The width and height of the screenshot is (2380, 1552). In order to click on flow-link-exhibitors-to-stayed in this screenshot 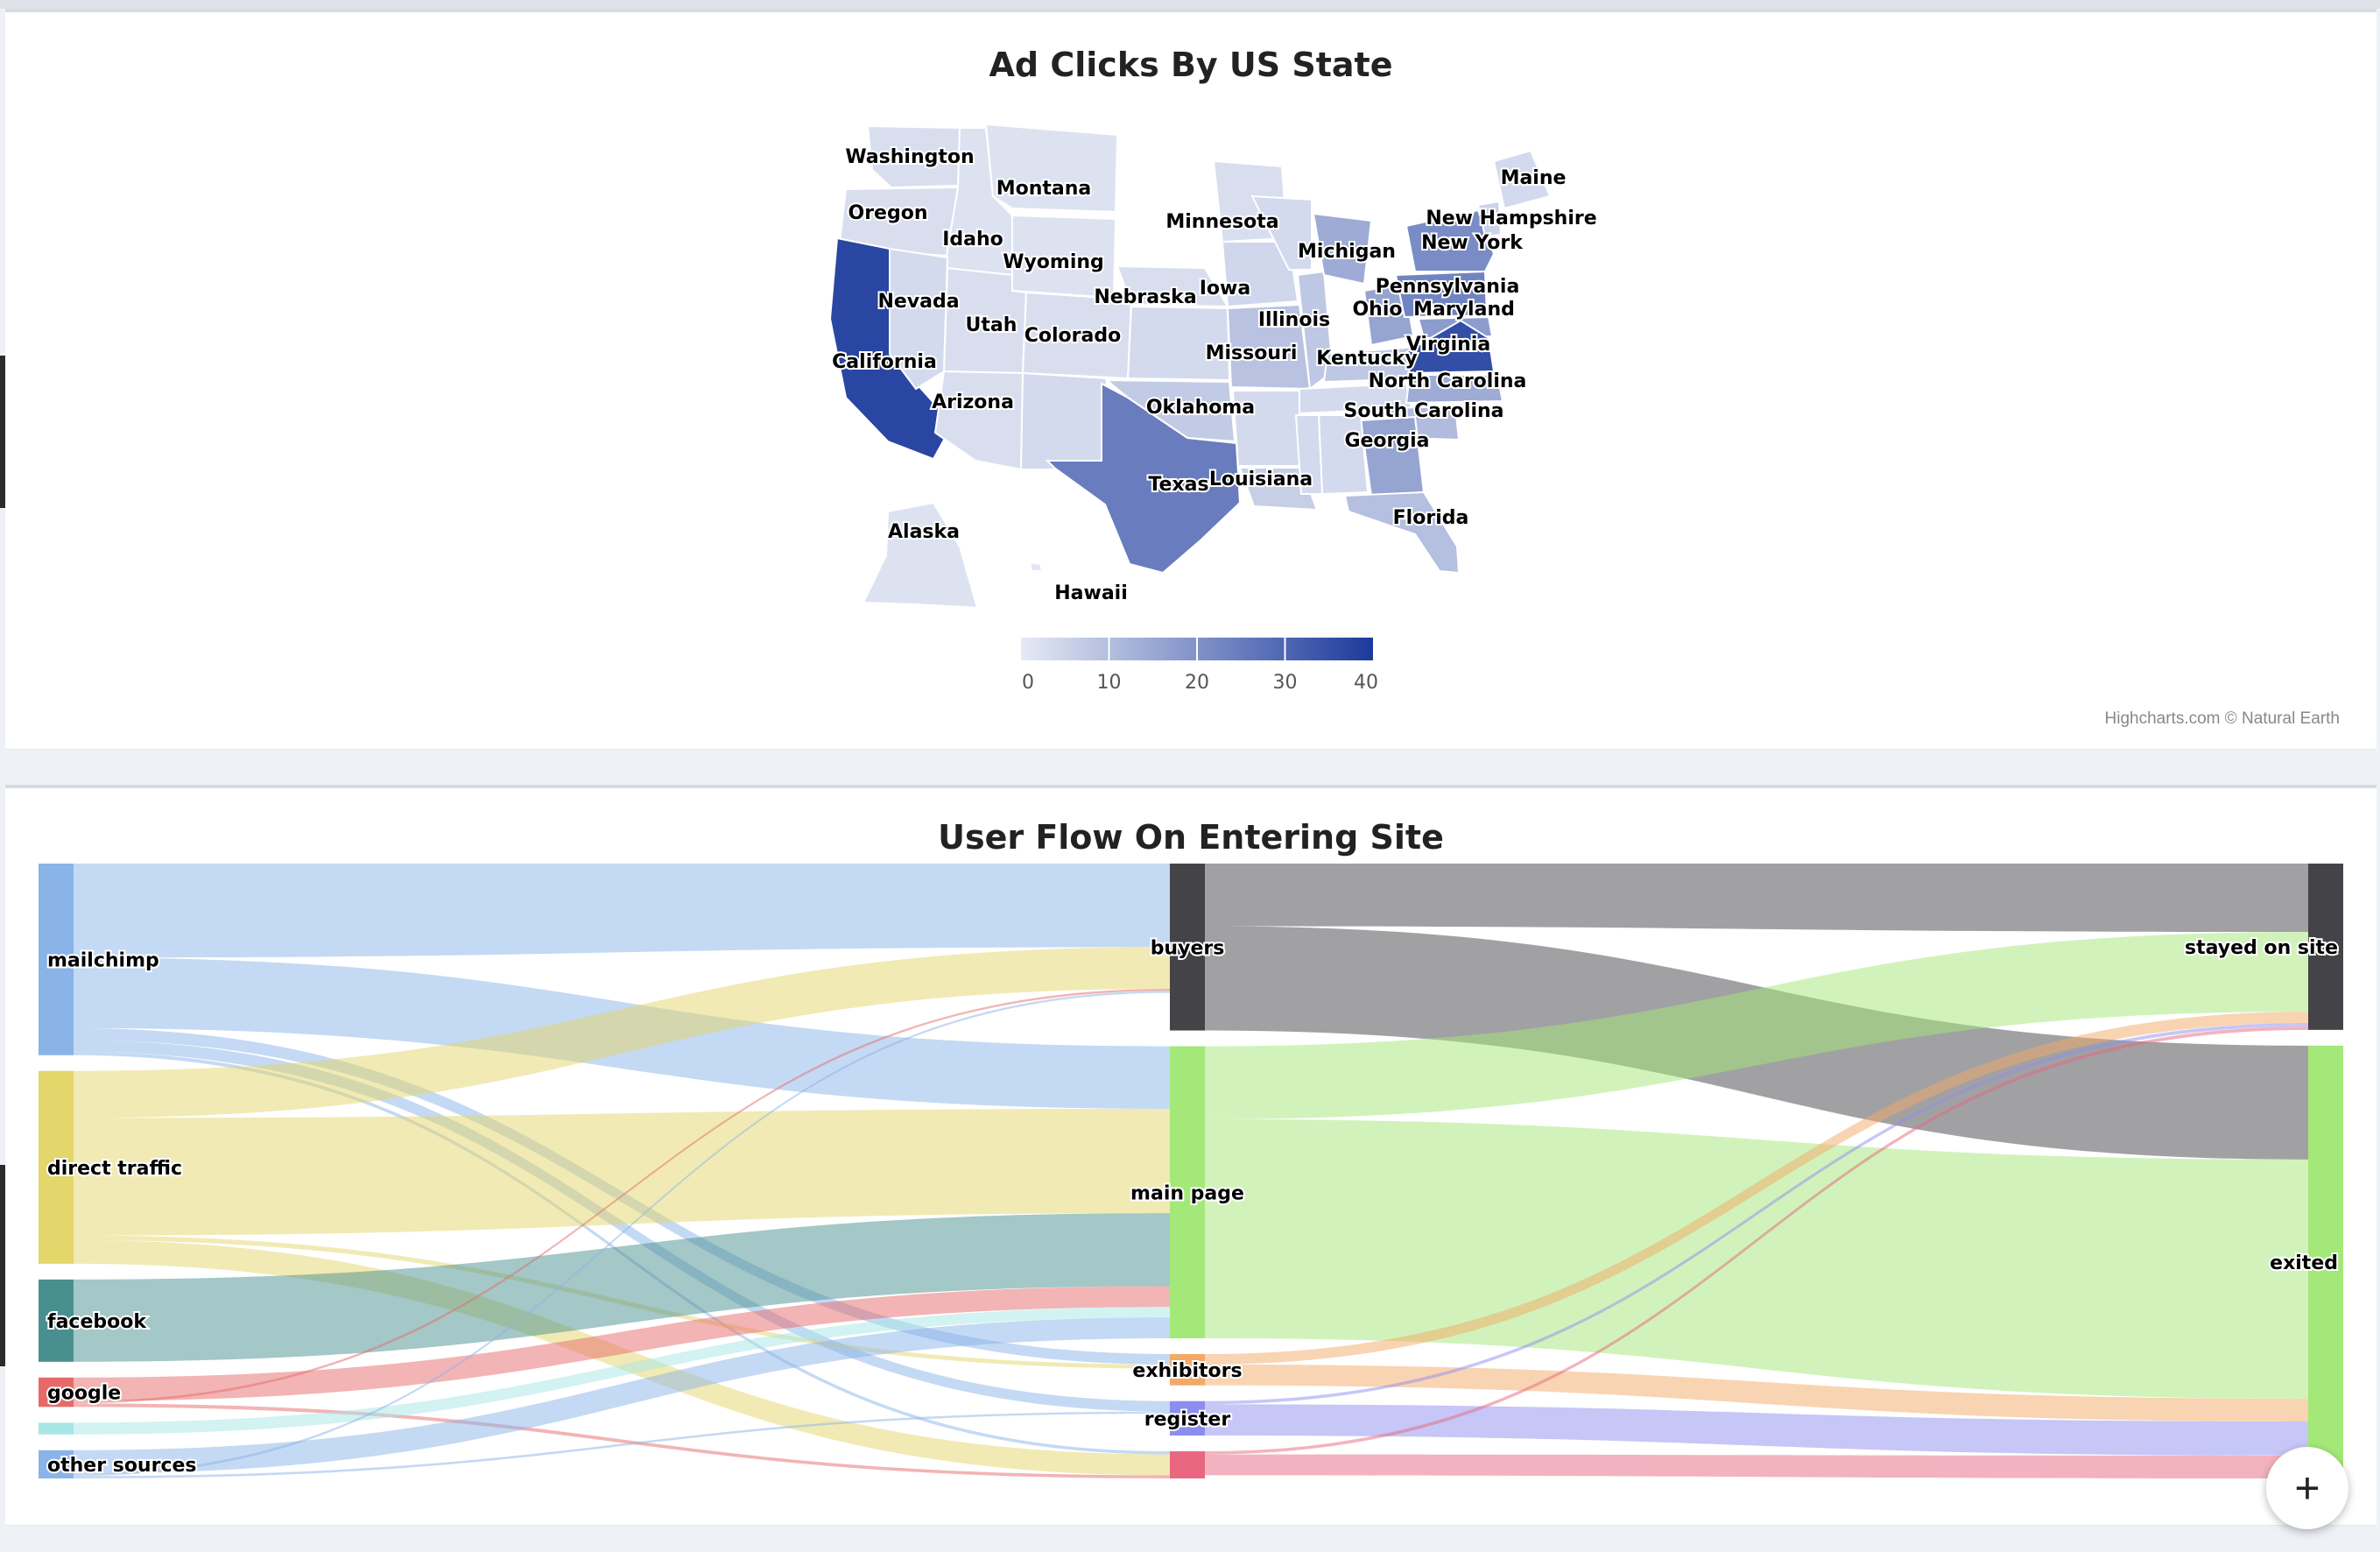, I will do `click(1756, 1188)`.